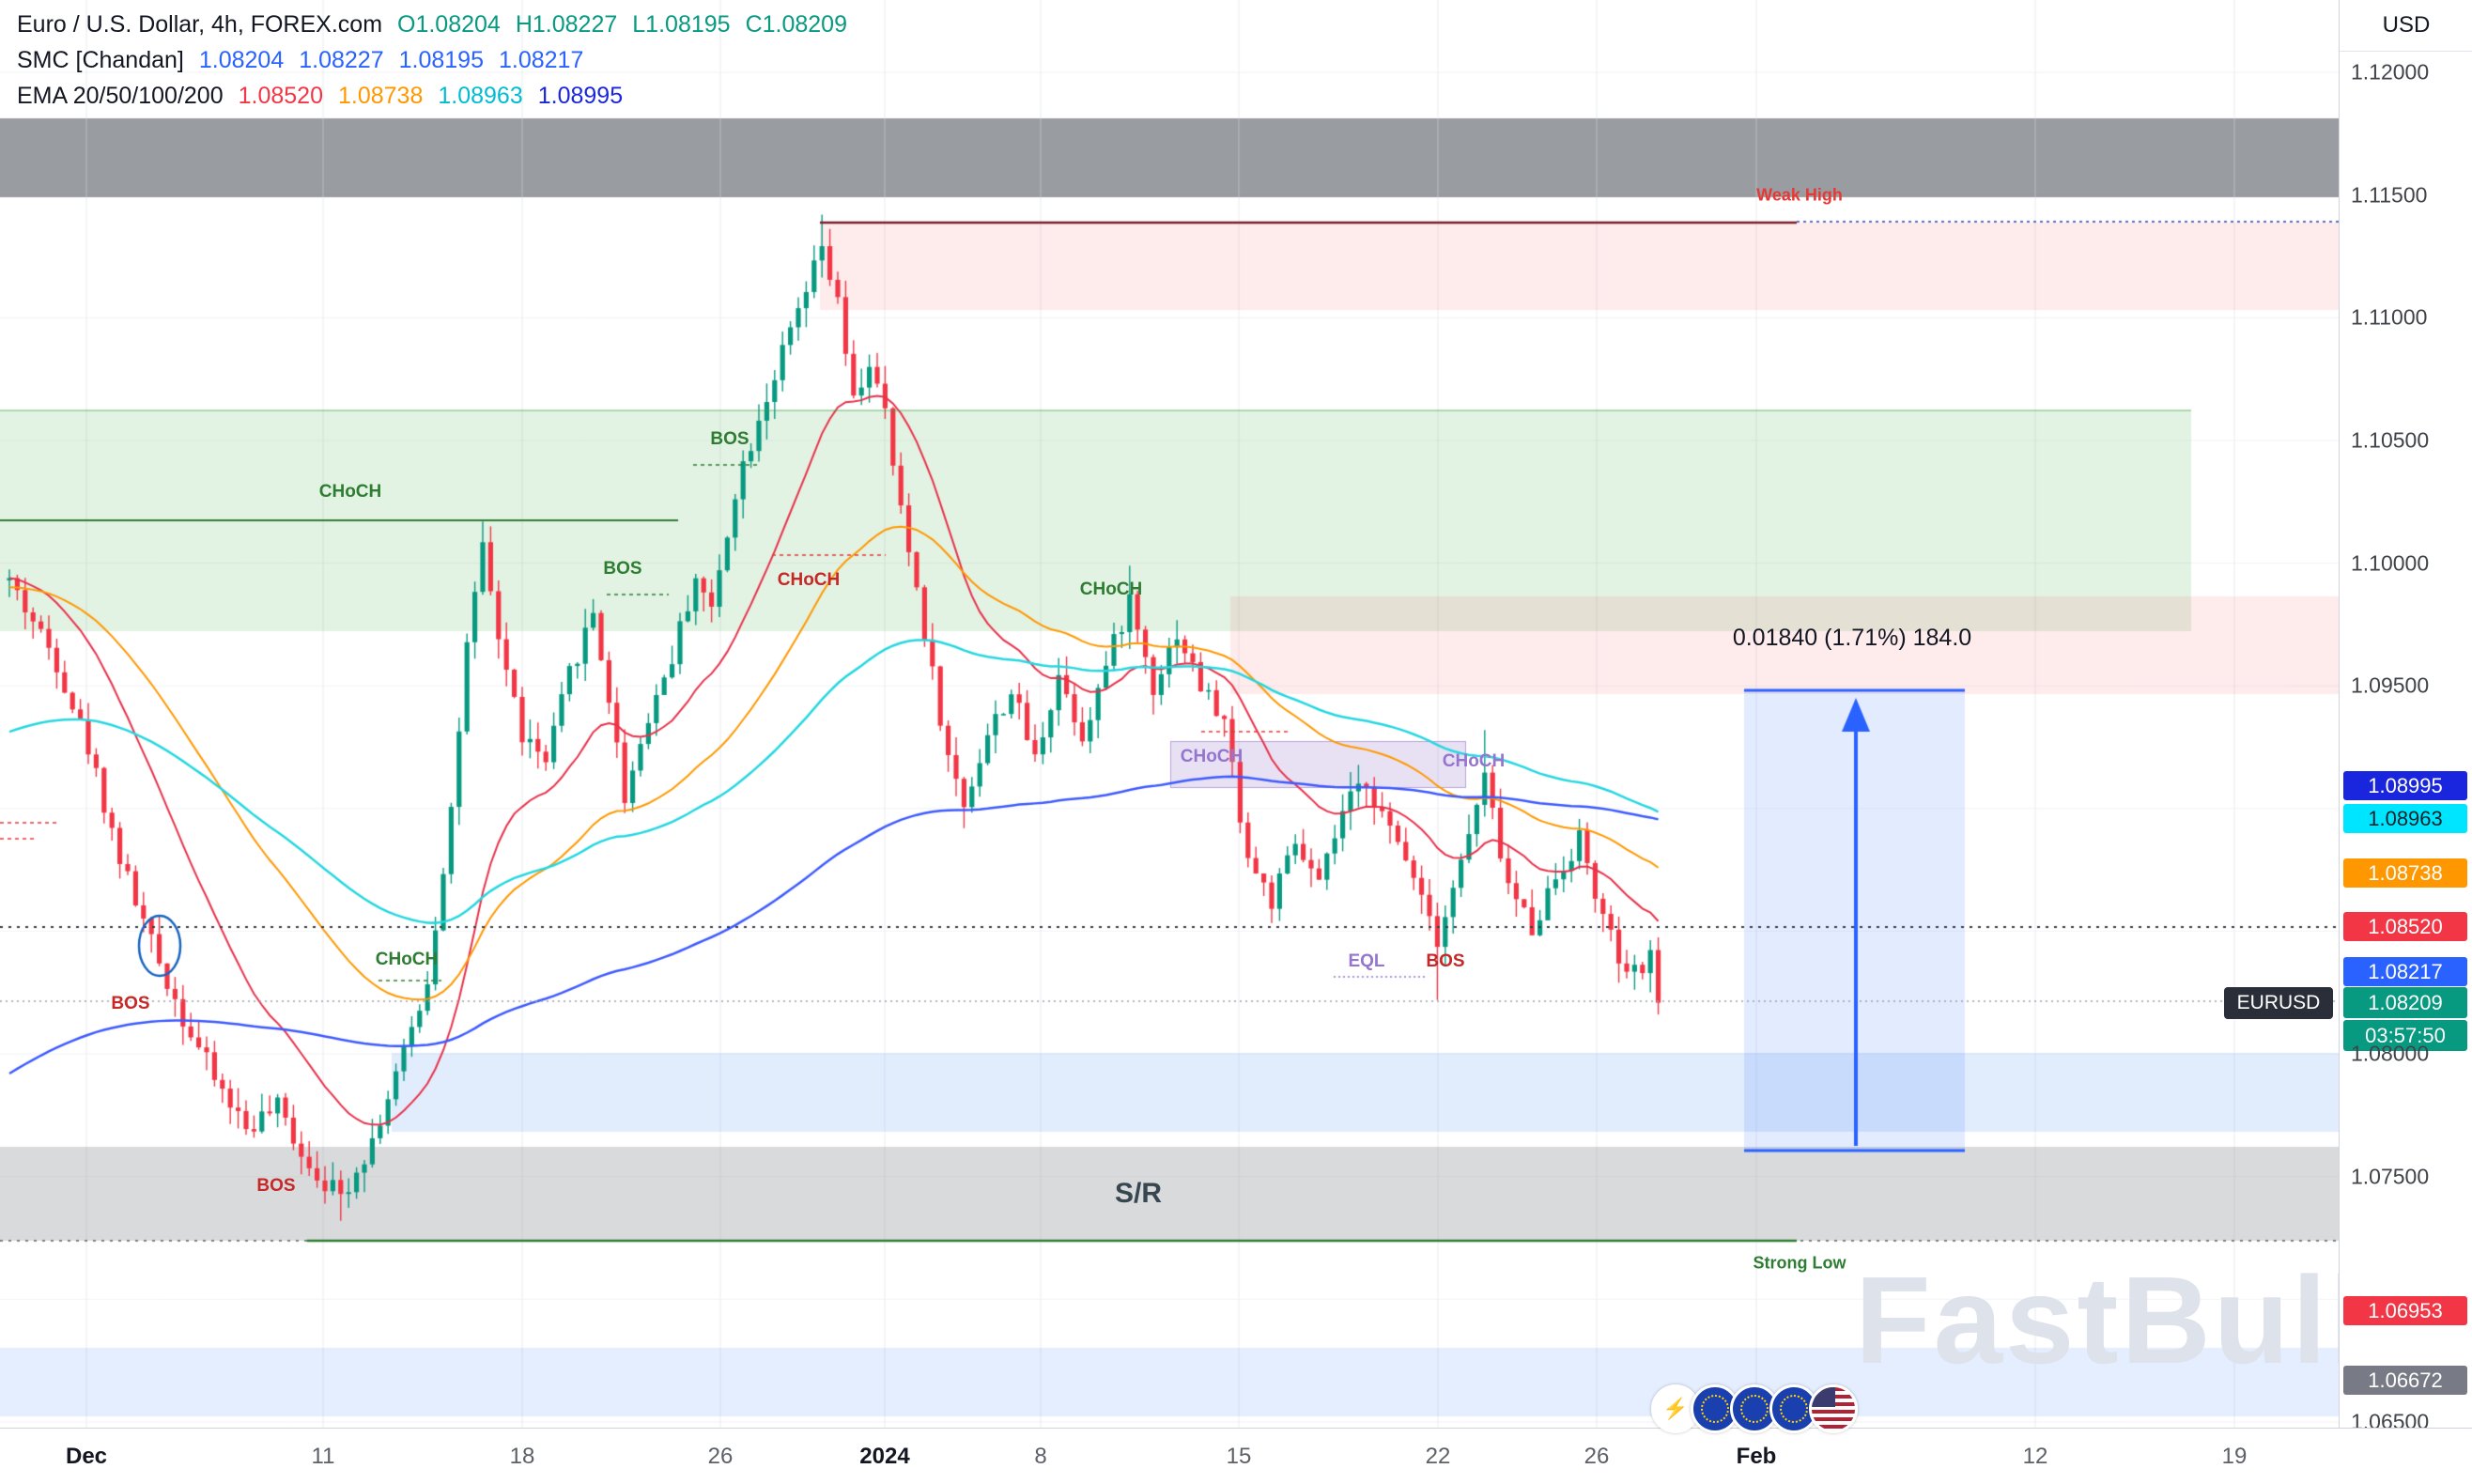 The width and height of the screenshot is (2472, 1484). Describe the element at coordinates (1824, 1397) in the screenshot. I see `us-flag-canton` at that location.